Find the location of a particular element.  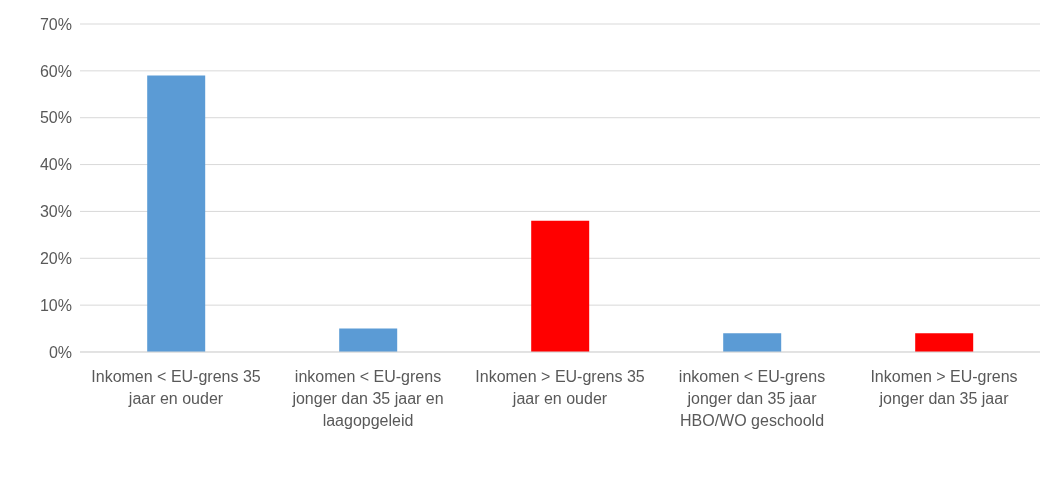

y-tick-label: 30% is located at coordinates (55, 212).